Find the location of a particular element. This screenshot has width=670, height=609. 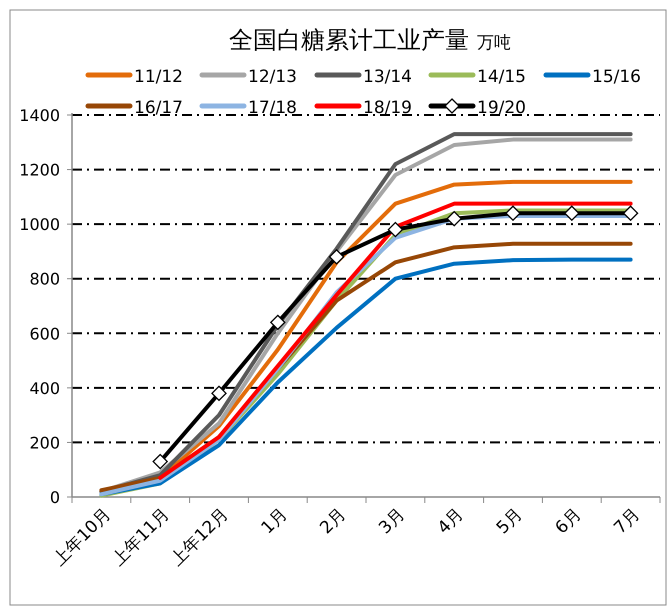

y-tick-label: 1000 is located at coordinates (39, 224).